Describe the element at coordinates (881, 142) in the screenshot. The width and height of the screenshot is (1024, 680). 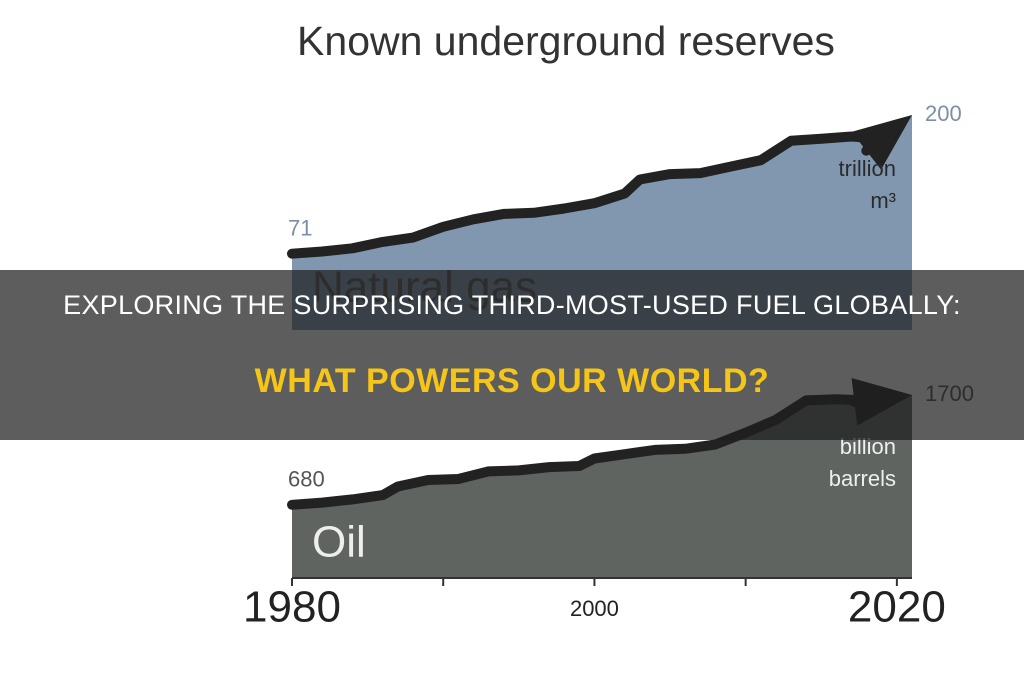
I see `arrow-head` at that location.